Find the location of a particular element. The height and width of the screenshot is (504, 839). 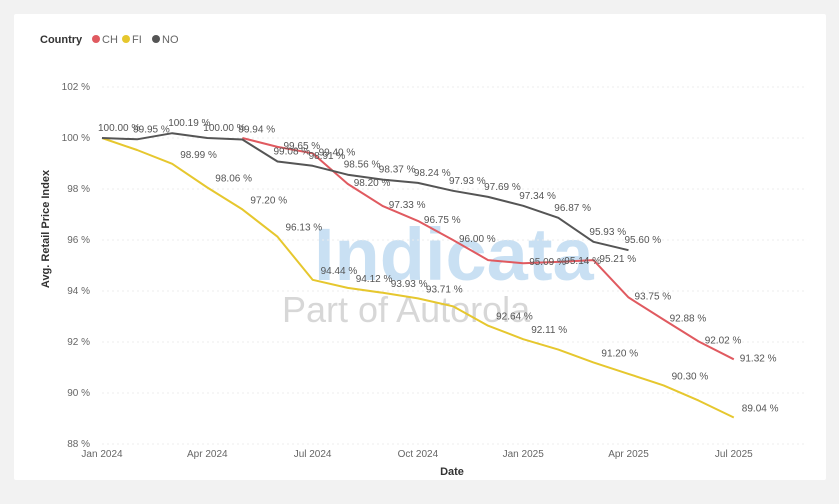

data-label-fi: 90.30 % is located at coordinates (690, 376).